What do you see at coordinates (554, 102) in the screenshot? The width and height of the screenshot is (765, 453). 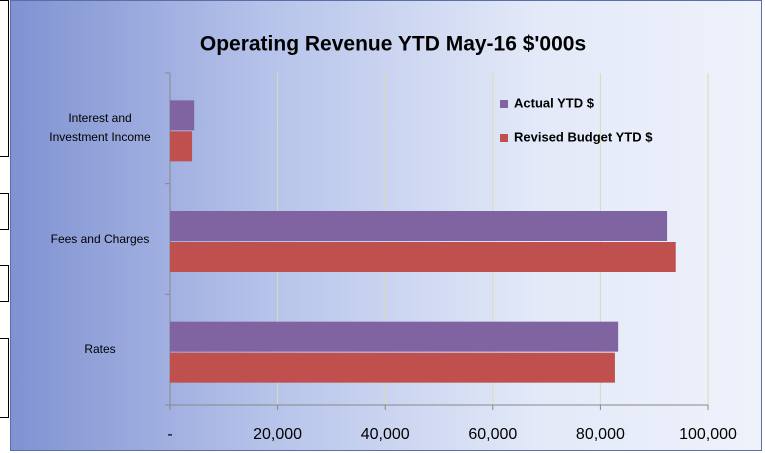 I see `legend-label: Actual YTD $` at bounding box center [554, 102].